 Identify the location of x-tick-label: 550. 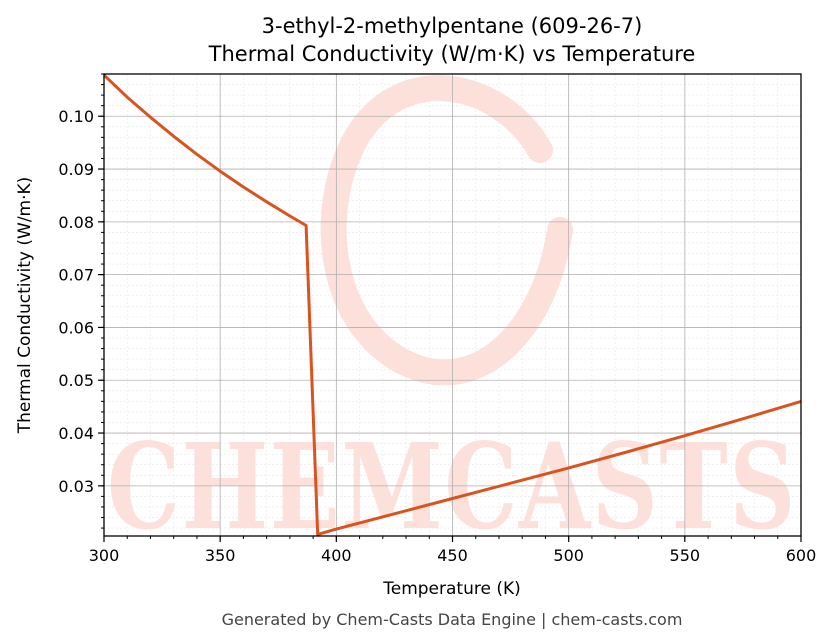
(685, 555).